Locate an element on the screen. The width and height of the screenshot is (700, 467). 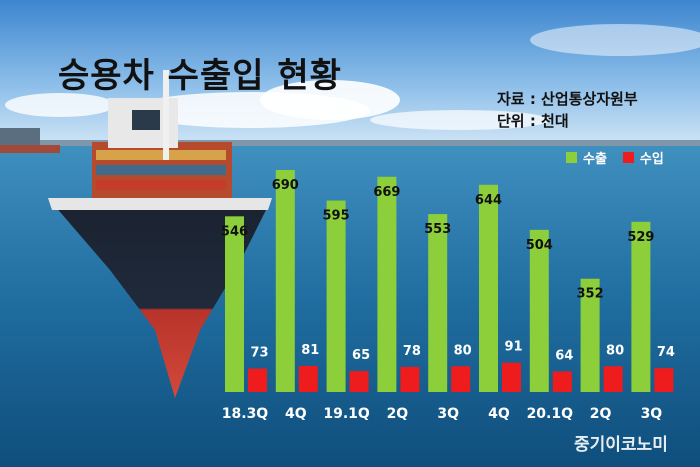
export-data-label: 504 is located at coordinates (539, 245).